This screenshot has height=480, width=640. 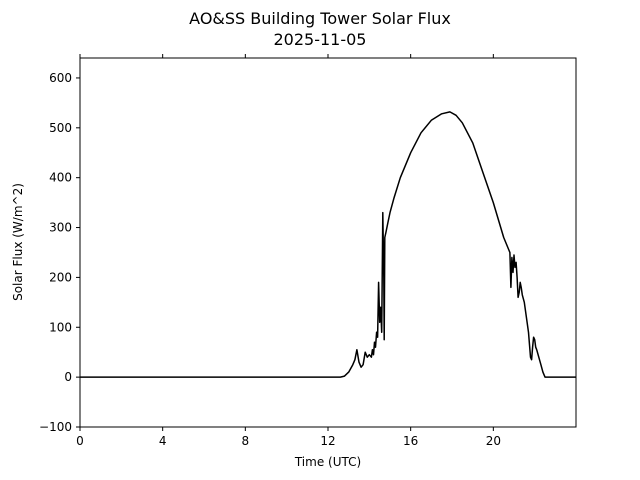 I want to click on y-tick-label: 600, so click(x=60, y=78).